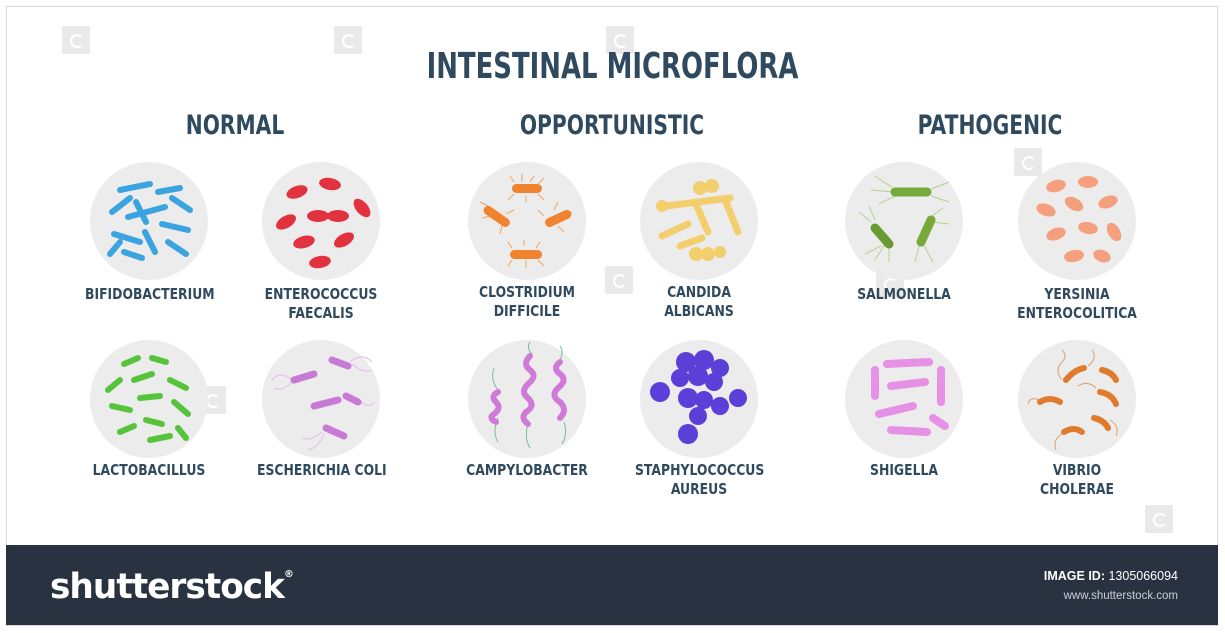 Image resolution: width=1225 pixels, height=633 pixels. I want to click on campylobacter-illustration, so click(527, 399).